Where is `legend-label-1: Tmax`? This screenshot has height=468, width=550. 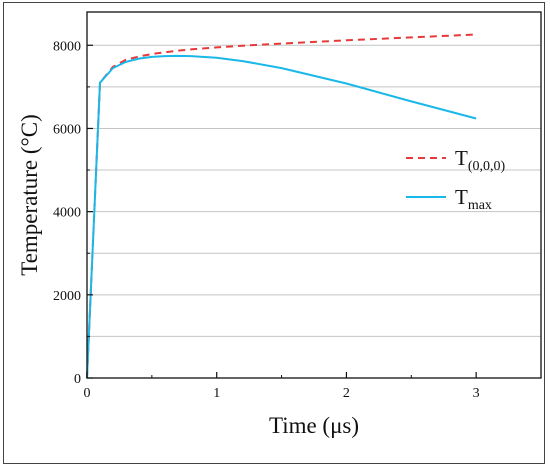 legend-label-1: Tmax is located at coordinates (473, 199).